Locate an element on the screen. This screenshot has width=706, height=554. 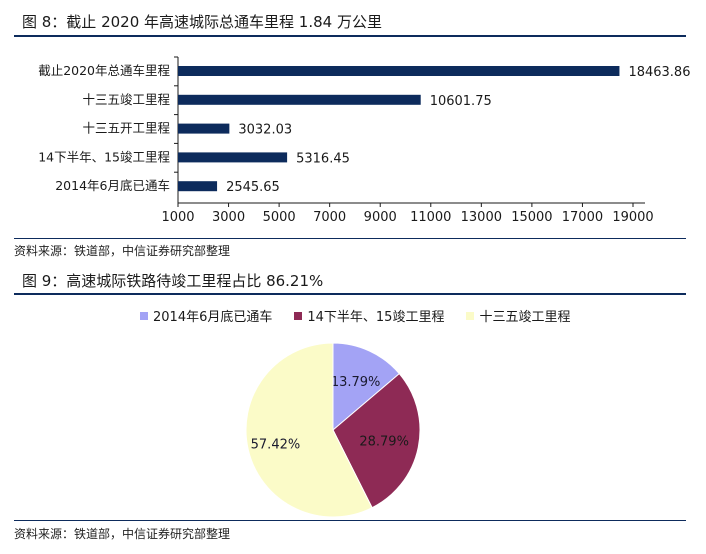
pie-legend: 2014年6月底已通车 14下半年、15竣工里程 十三五竣工里程 is located at coordinates (355, 315).